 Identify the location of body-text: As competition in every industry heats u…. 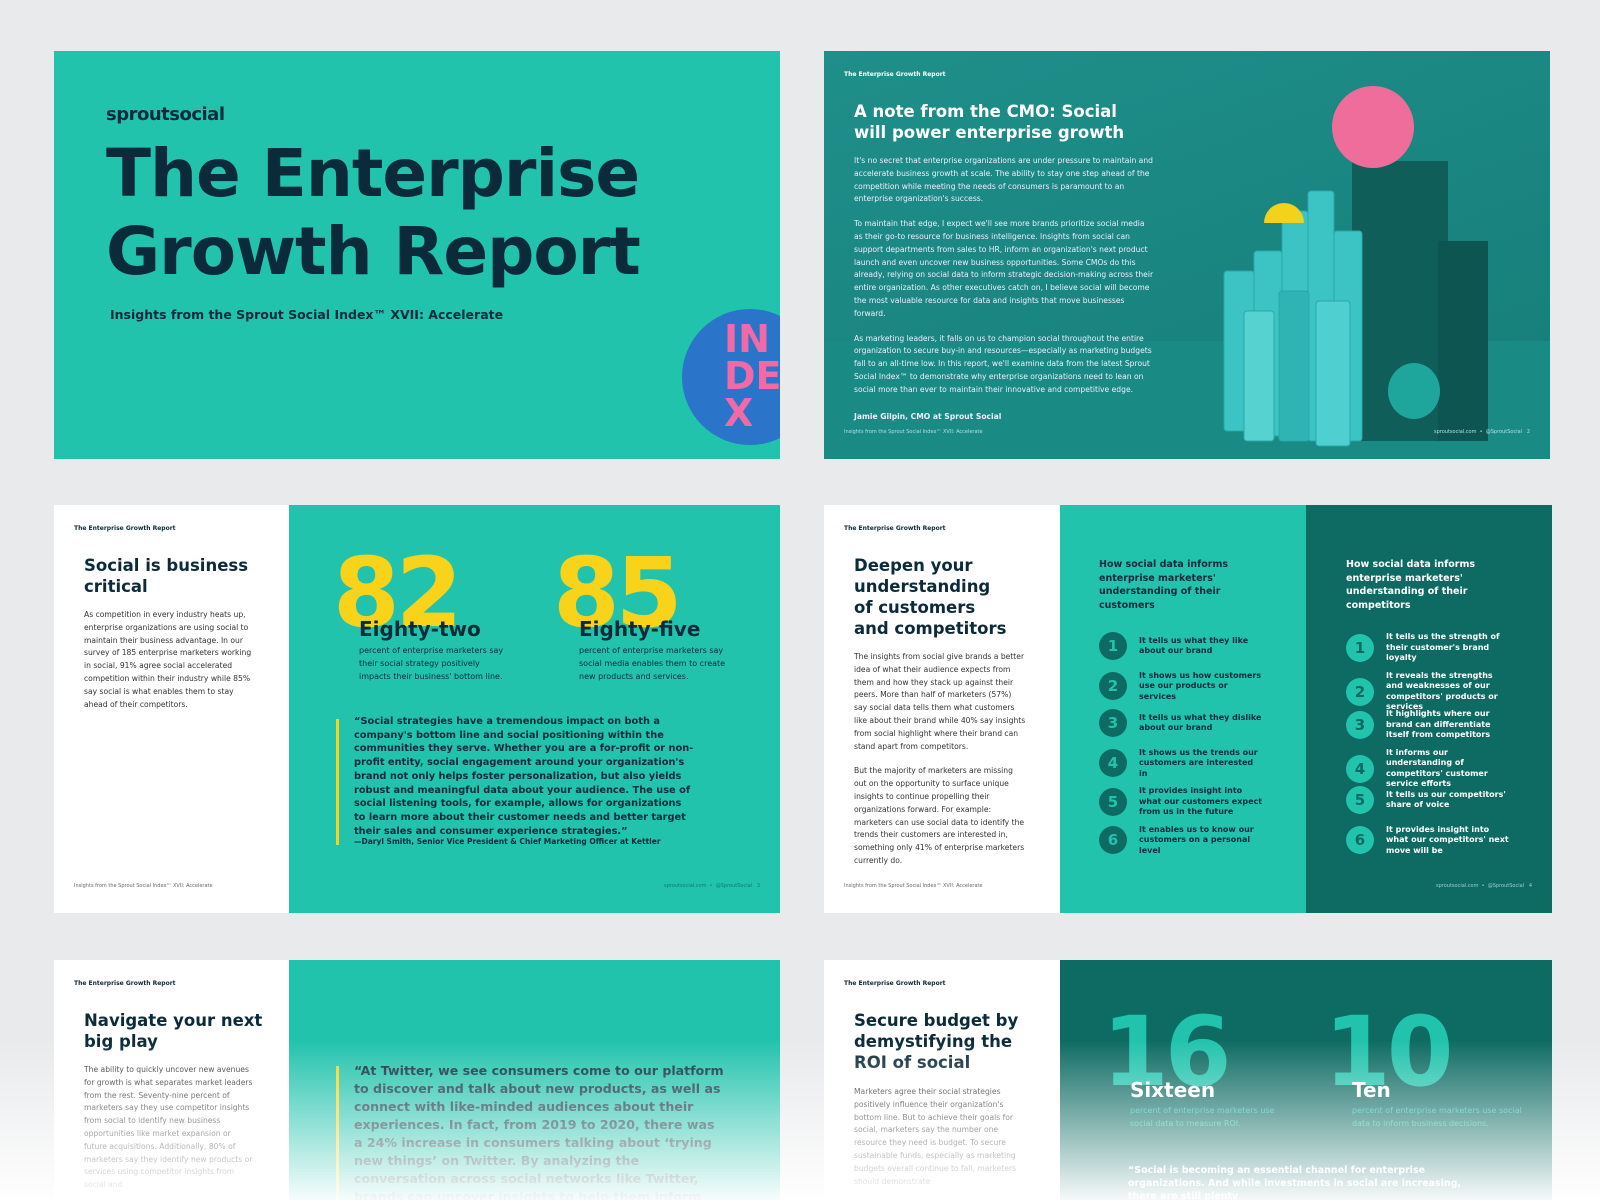
(168, 659).